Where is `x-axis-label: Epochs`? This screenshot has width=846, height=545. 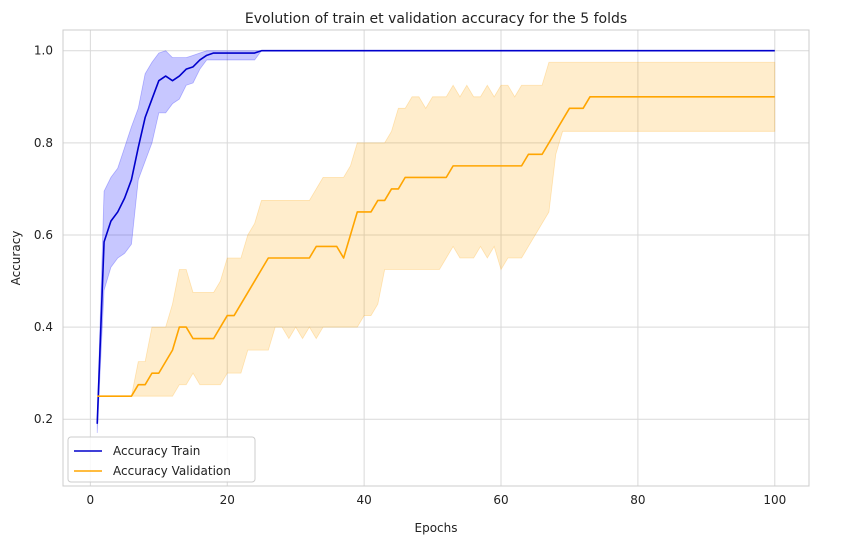 x-axis-label: Epochs is located at coordinates (436, 528).